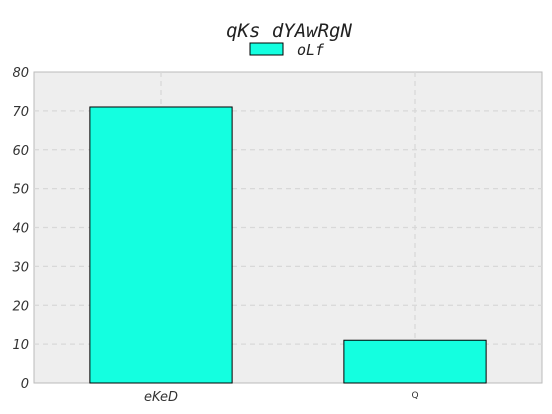  Describe the element at coordinates (20, 306) in the screenshot. I see `y-tick-label: 20` at that location.